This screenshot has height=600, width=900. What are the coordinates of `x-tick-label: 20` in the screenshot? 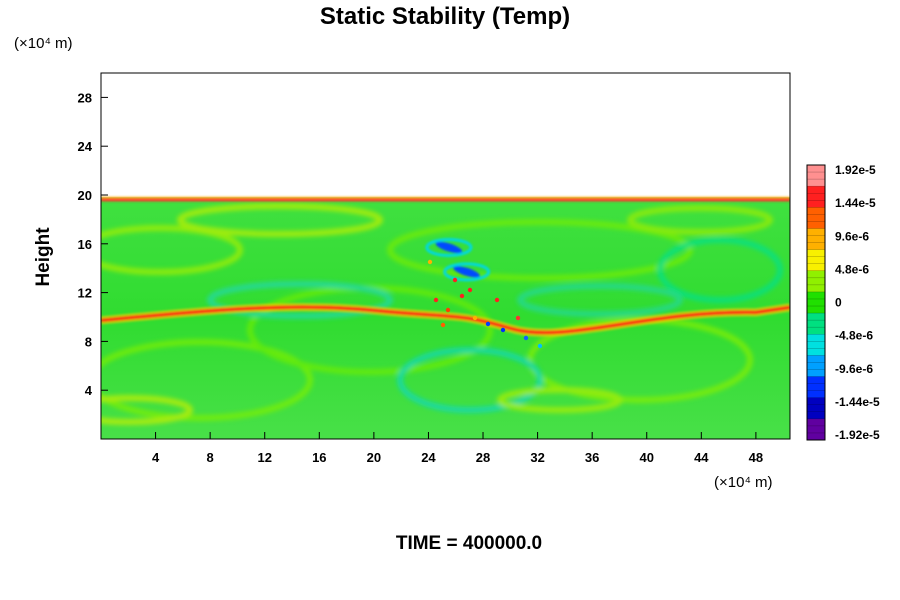 It's located at (374, 457).